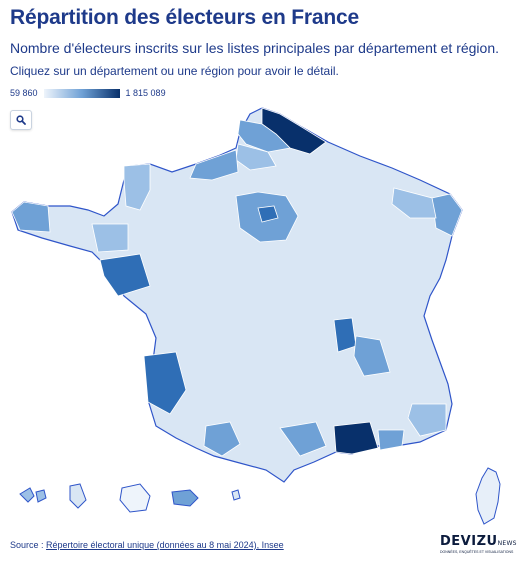 The image size is (520, 563). I want to click on department-paris, so click(268, 214).